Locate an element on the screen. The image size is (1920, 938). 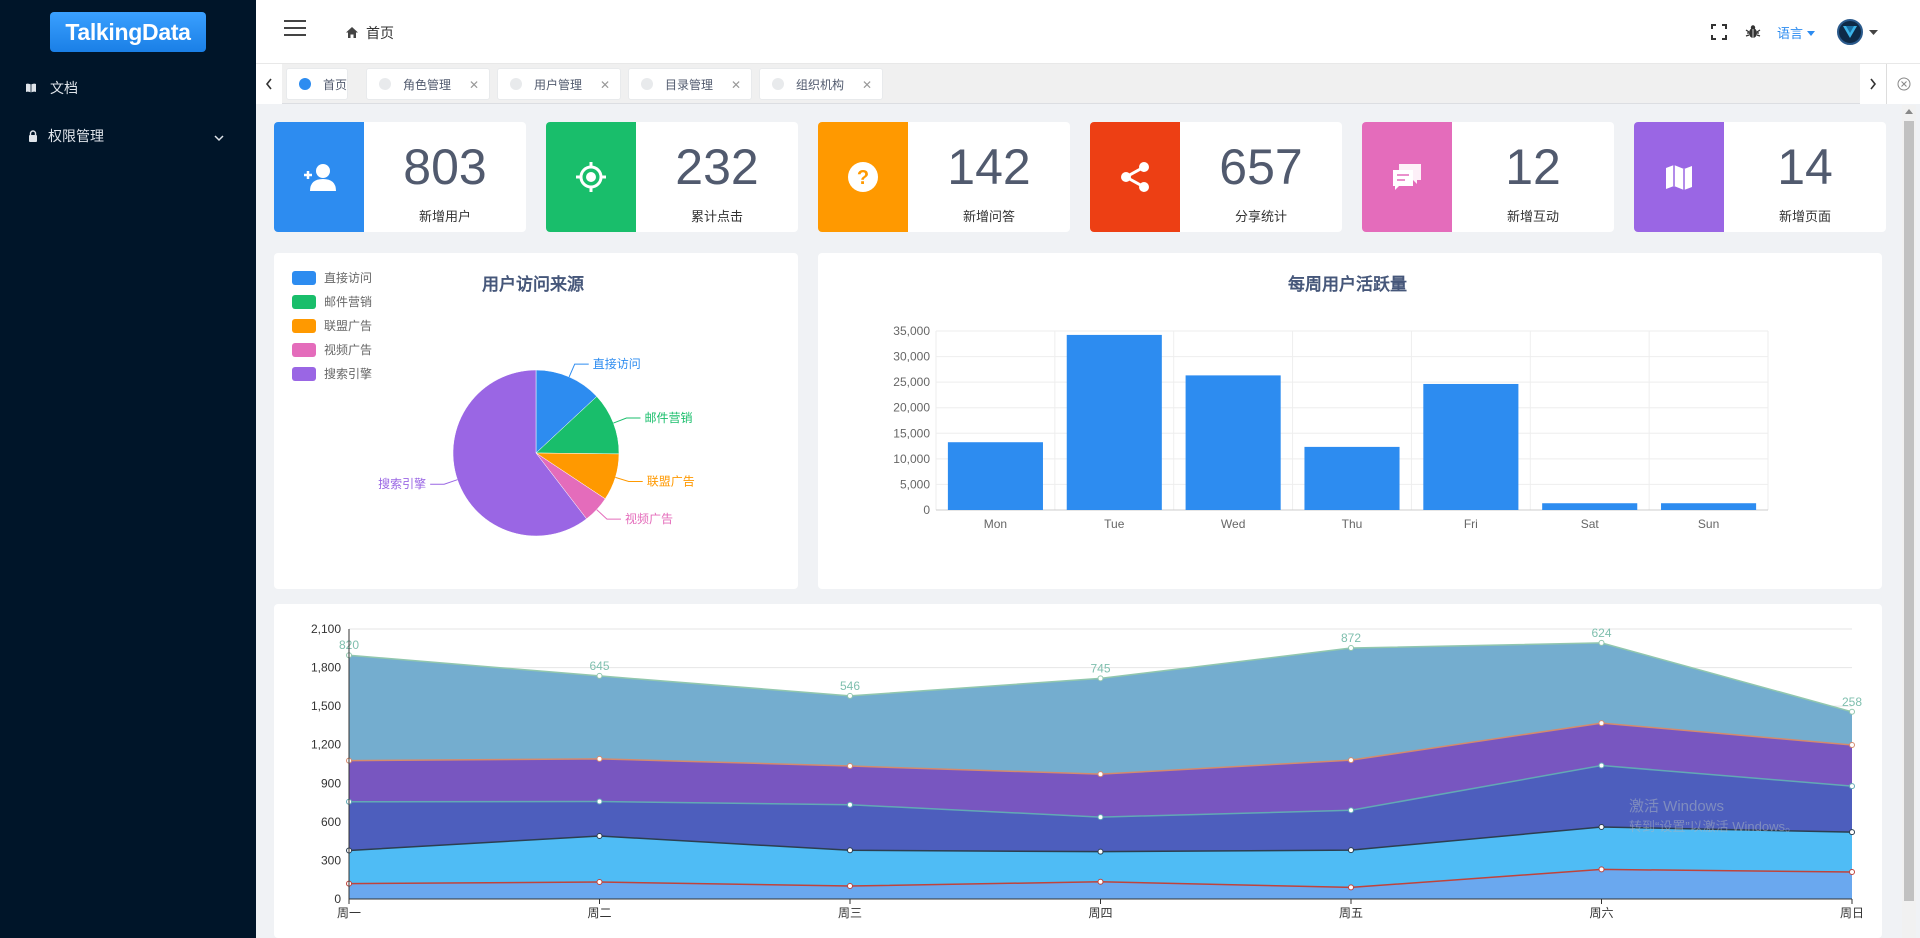
data-label: 546 is located at coordinates (850, 686).